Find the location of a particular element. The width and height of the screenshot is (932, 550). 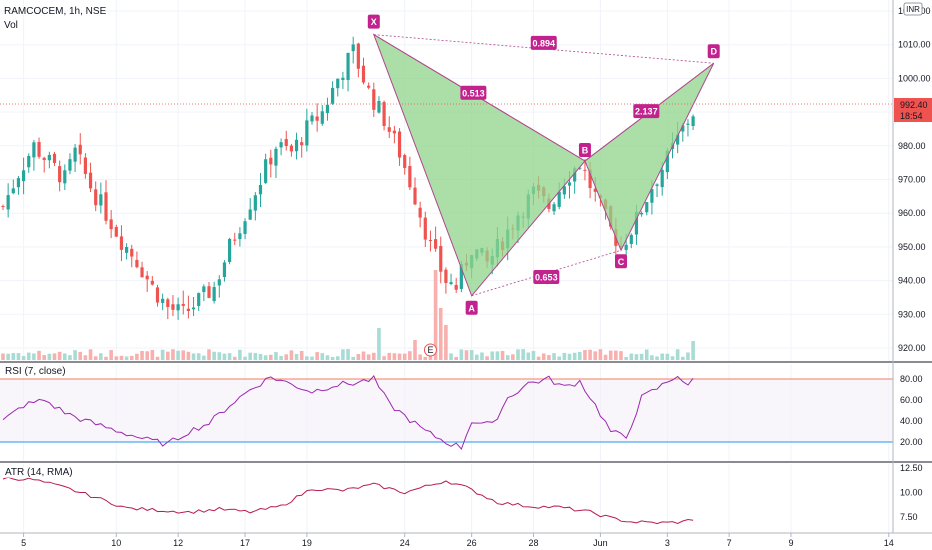

ratio-ac-bg is located at coordinates (546, 277).